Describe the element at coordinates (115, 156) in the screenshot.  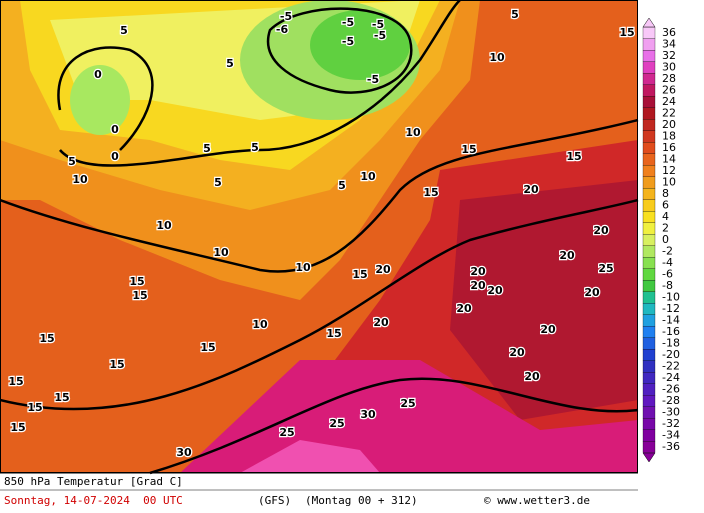
I see `contour-label: 0` at that location.